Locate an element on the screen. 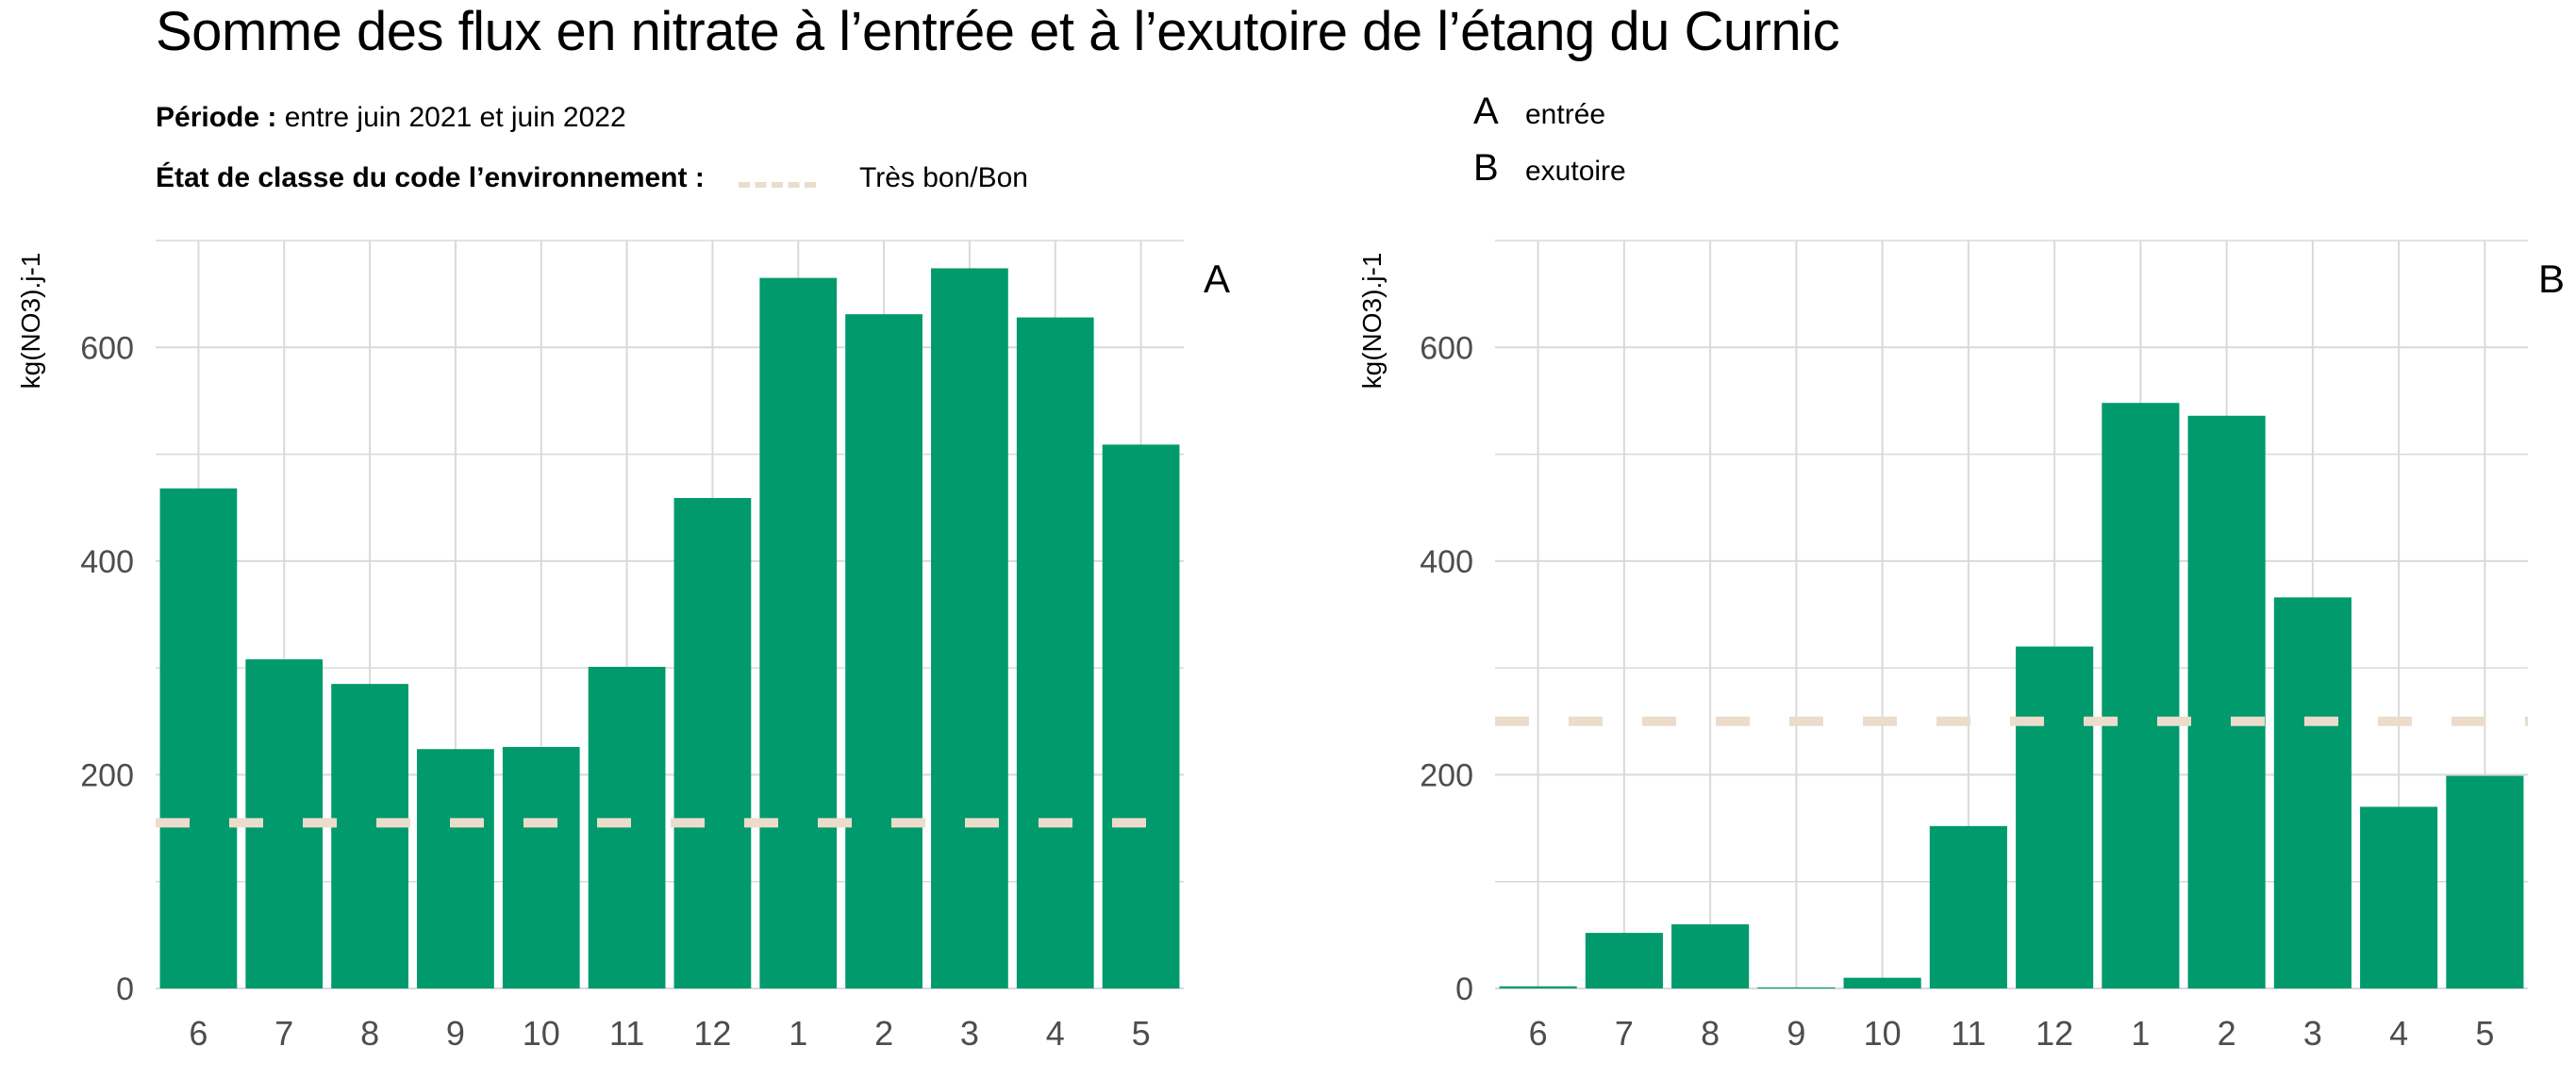 The height and width of the screenshot is (1079, 2576). y-tick-label-a: 400 is located at coordinates (107, 562).